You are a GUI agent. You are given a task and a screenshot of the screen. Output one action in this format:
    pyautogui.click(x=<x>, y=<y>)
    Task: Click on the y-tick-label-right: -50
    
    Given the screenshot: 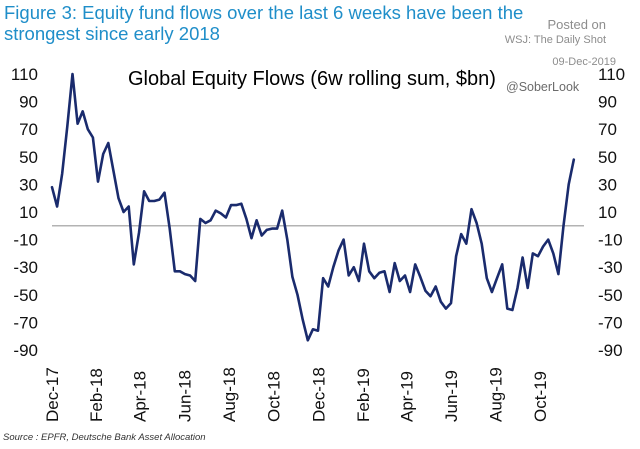 What is the action you would take?
    pyautogui.click(x=610, y=295)
    